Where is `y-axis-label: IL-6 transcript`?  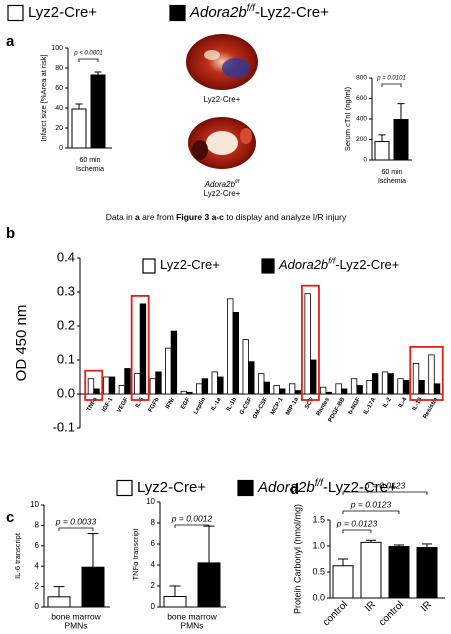 y-axis-label: IL-6 transcript is located at coordinates (17, 555).